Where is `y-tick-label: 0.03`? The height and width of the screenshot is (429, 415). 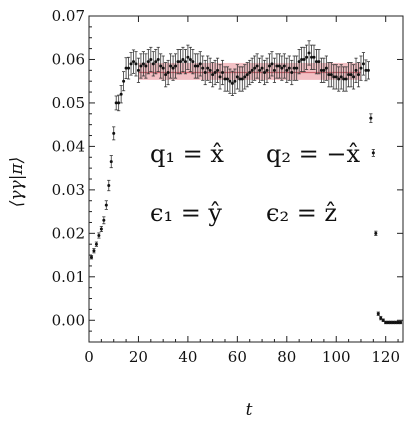
y-tick-label: 0.03 is located at coordinates (68, 190).